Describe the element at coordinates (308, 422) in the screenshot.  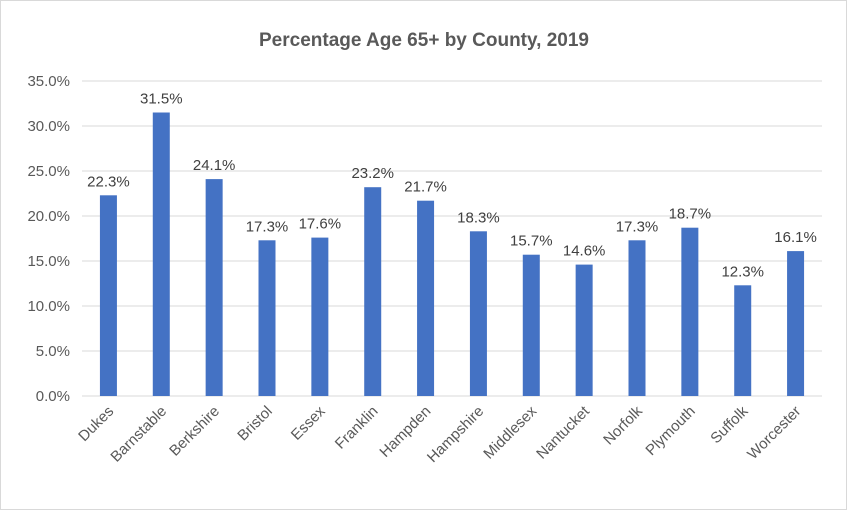
I see `x-category-label: Essex` at that location.